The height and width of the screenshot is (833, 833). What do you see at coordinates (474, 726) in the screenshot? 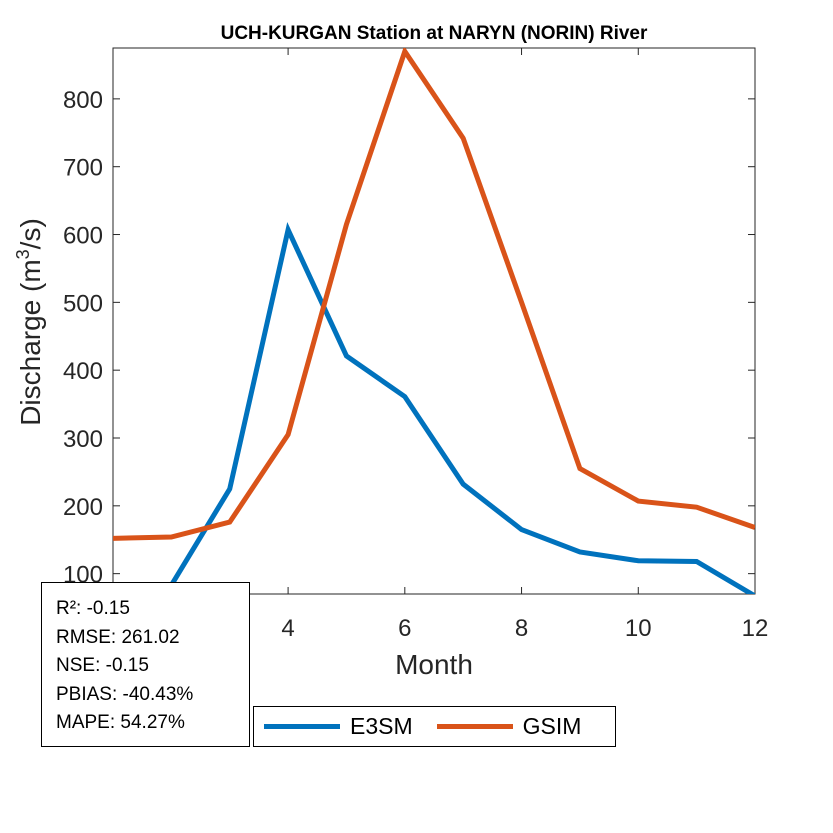
I see `legend-swatch-gsim` at bounding box center [474, 726].